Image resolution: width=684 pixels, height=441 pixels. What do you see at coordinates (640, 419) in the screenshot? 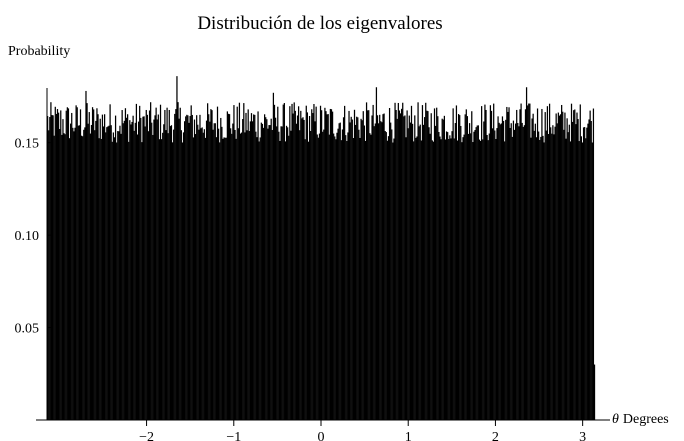
I see `x-axis-title: θ Degrees` at bounding box center [640, 419].